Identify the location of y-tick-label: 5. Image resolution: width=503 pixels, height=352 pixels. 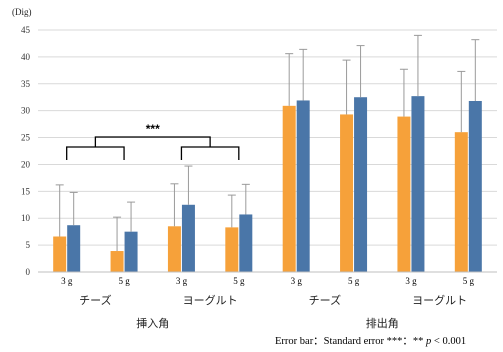
(28, 245).